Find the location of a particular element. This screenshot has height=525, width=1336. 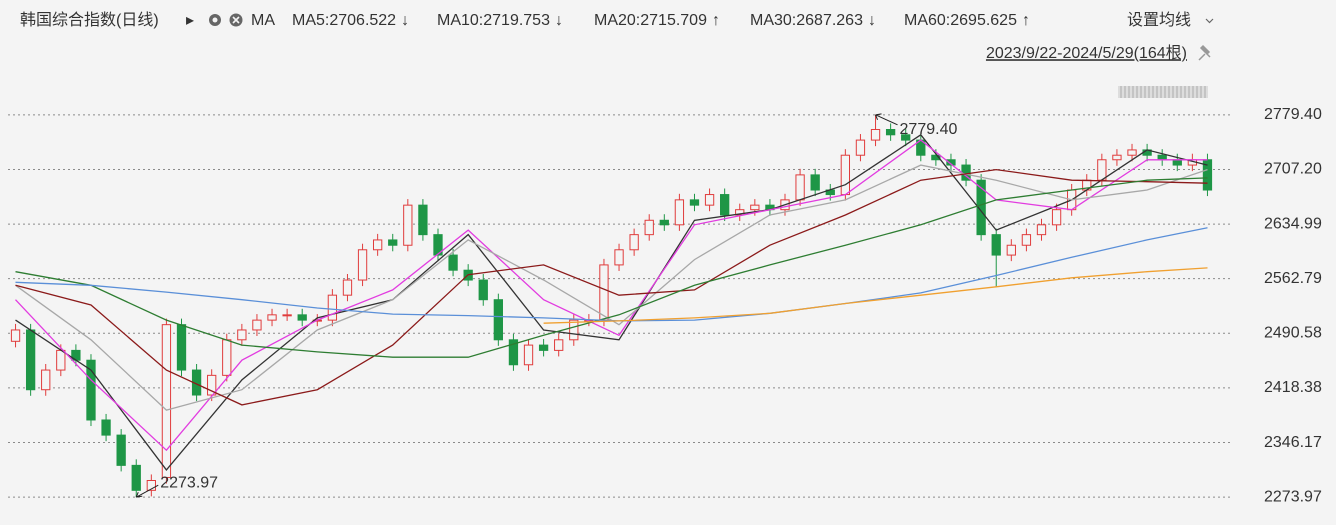

y-tick-label: 2273.97 is located at coordinates (1293, 496).